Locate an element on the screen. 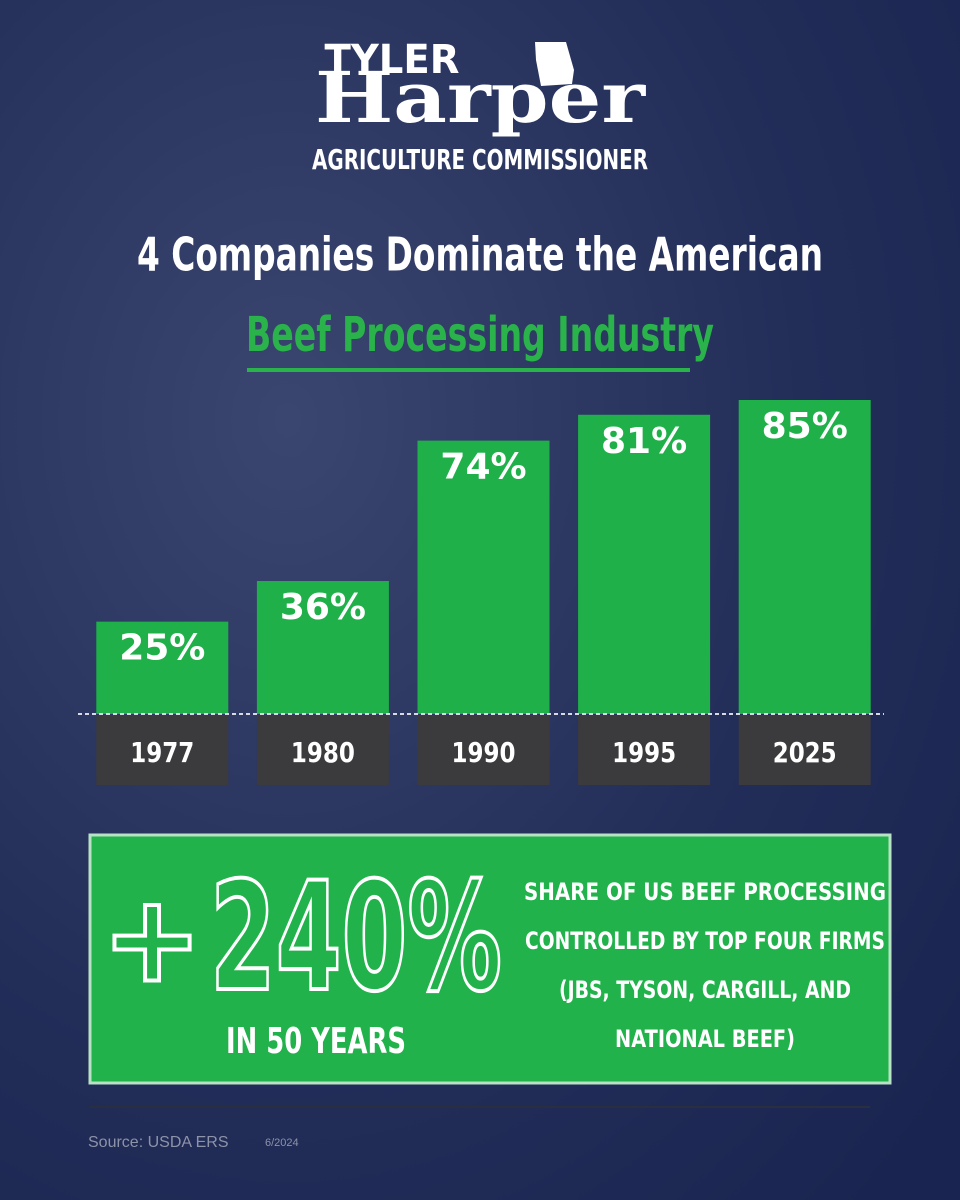  x-tick-label: 1977 is located at coordinates (162, 752).